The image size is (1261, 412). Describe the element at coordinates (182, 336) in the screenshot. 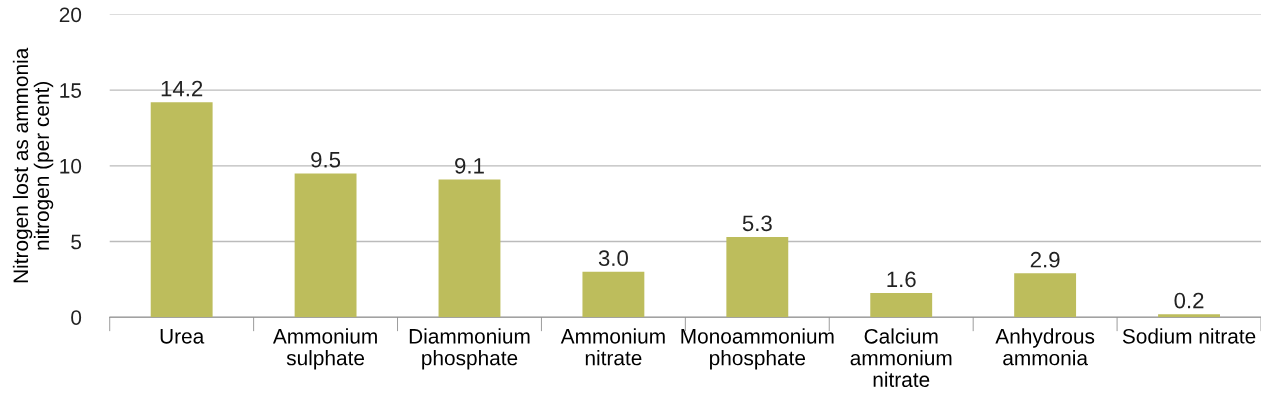

I see `x-tick-label: Urea` at that location.